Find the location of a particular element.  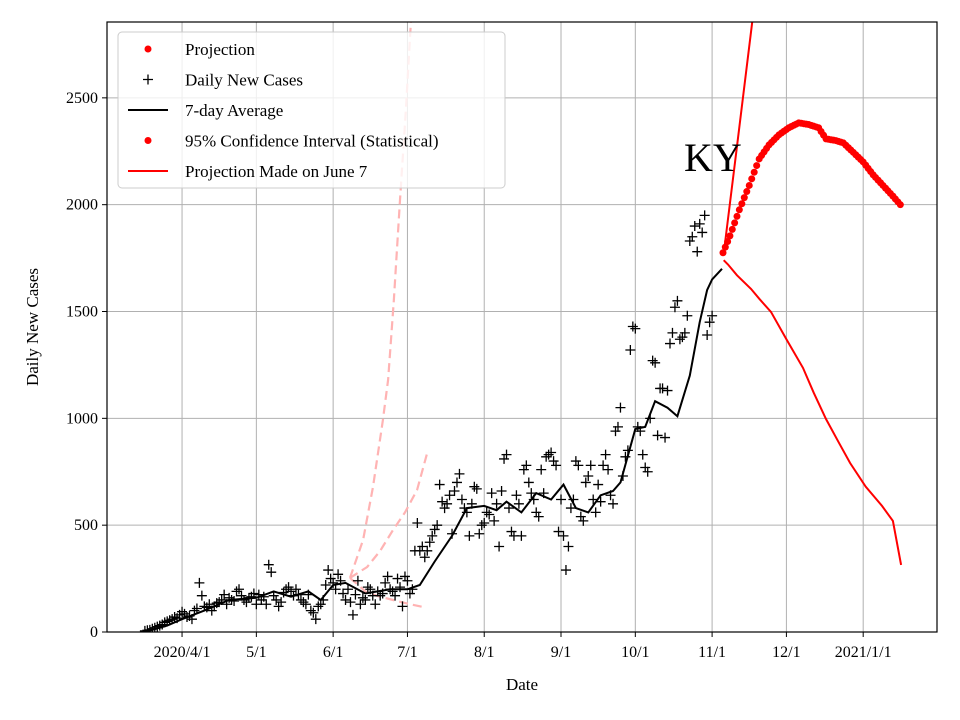

ci-upper-line is located at coordinates (738, 138).